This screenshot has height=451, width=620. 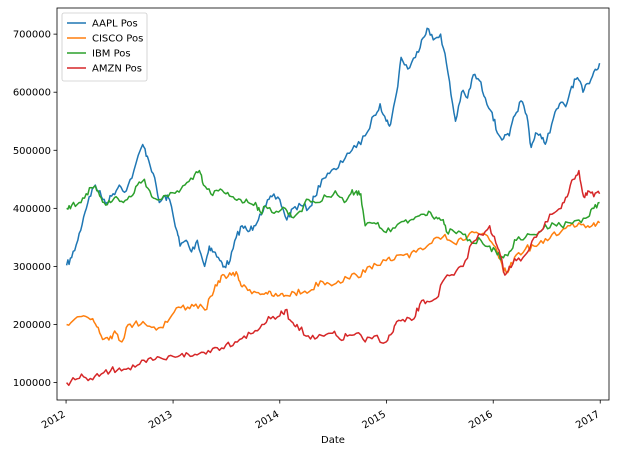 I want to click on legend-label: AAPL Pos, so click(x=115, y=24).